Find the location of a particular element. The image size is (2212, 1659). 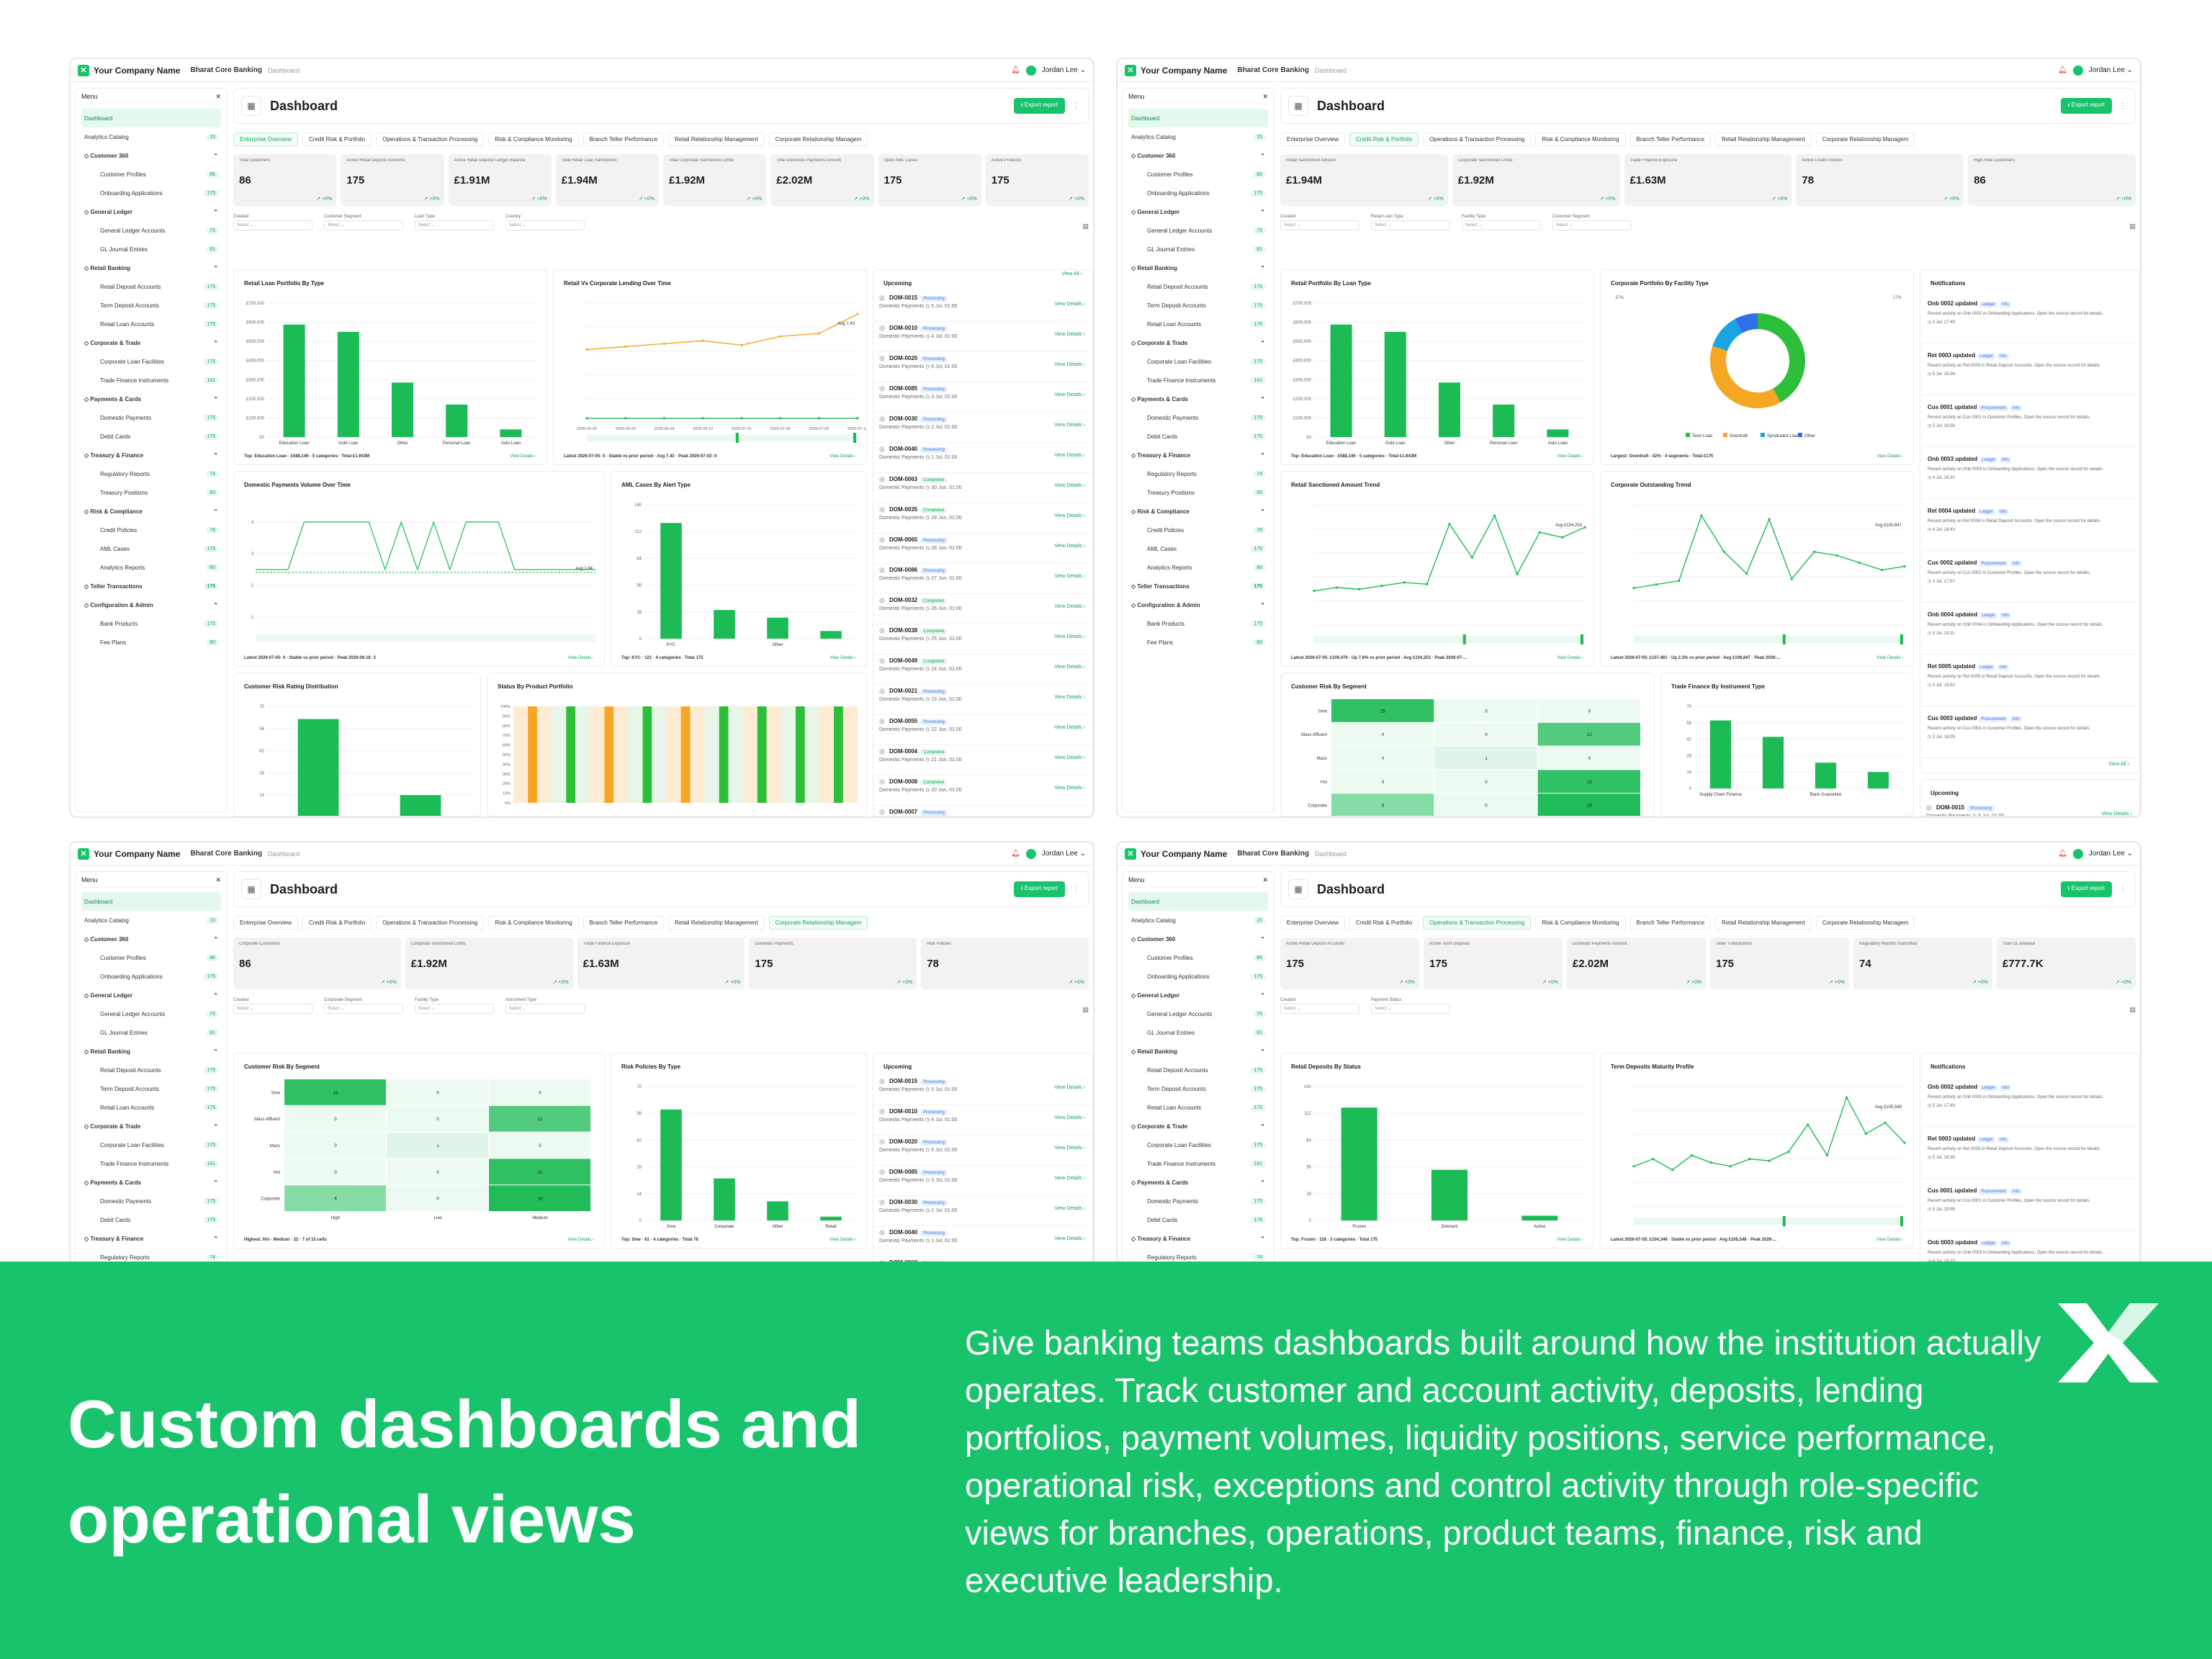

sidebar-item: Corporate Loan Facilities 175 is located at coordinates (1198, 362).